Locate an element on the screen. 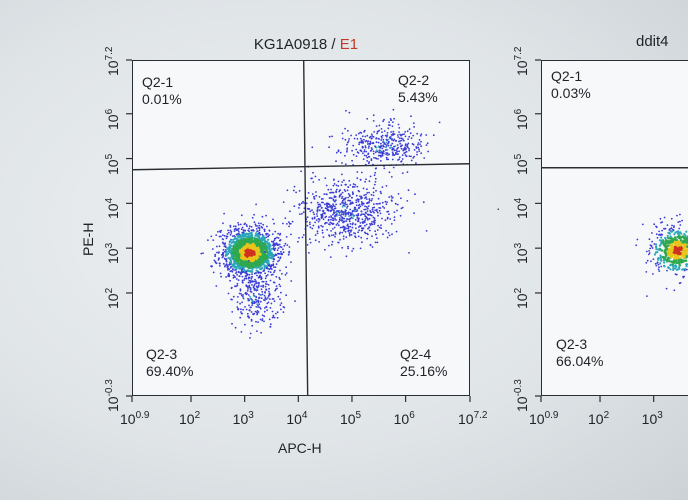 The width and height of the screenshot is (688, 500). x-tick-label: 104 is located at coordinates (297, 418).